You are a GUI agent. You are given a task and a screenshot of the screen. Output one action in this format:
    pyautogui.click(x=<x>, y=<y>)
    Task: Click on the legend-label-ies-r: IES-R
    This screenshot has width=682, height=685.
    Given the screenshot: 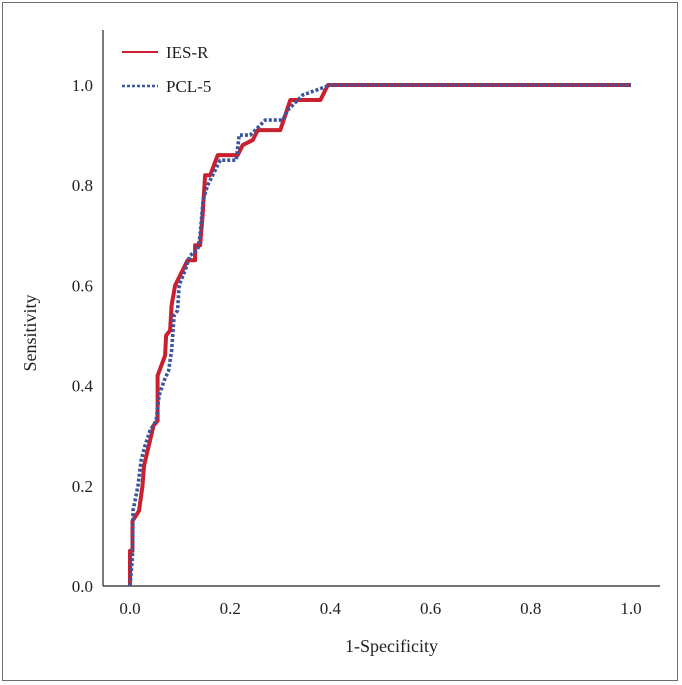 What is the action you would take?
    pyautogui.click(x=187, y=52)
    